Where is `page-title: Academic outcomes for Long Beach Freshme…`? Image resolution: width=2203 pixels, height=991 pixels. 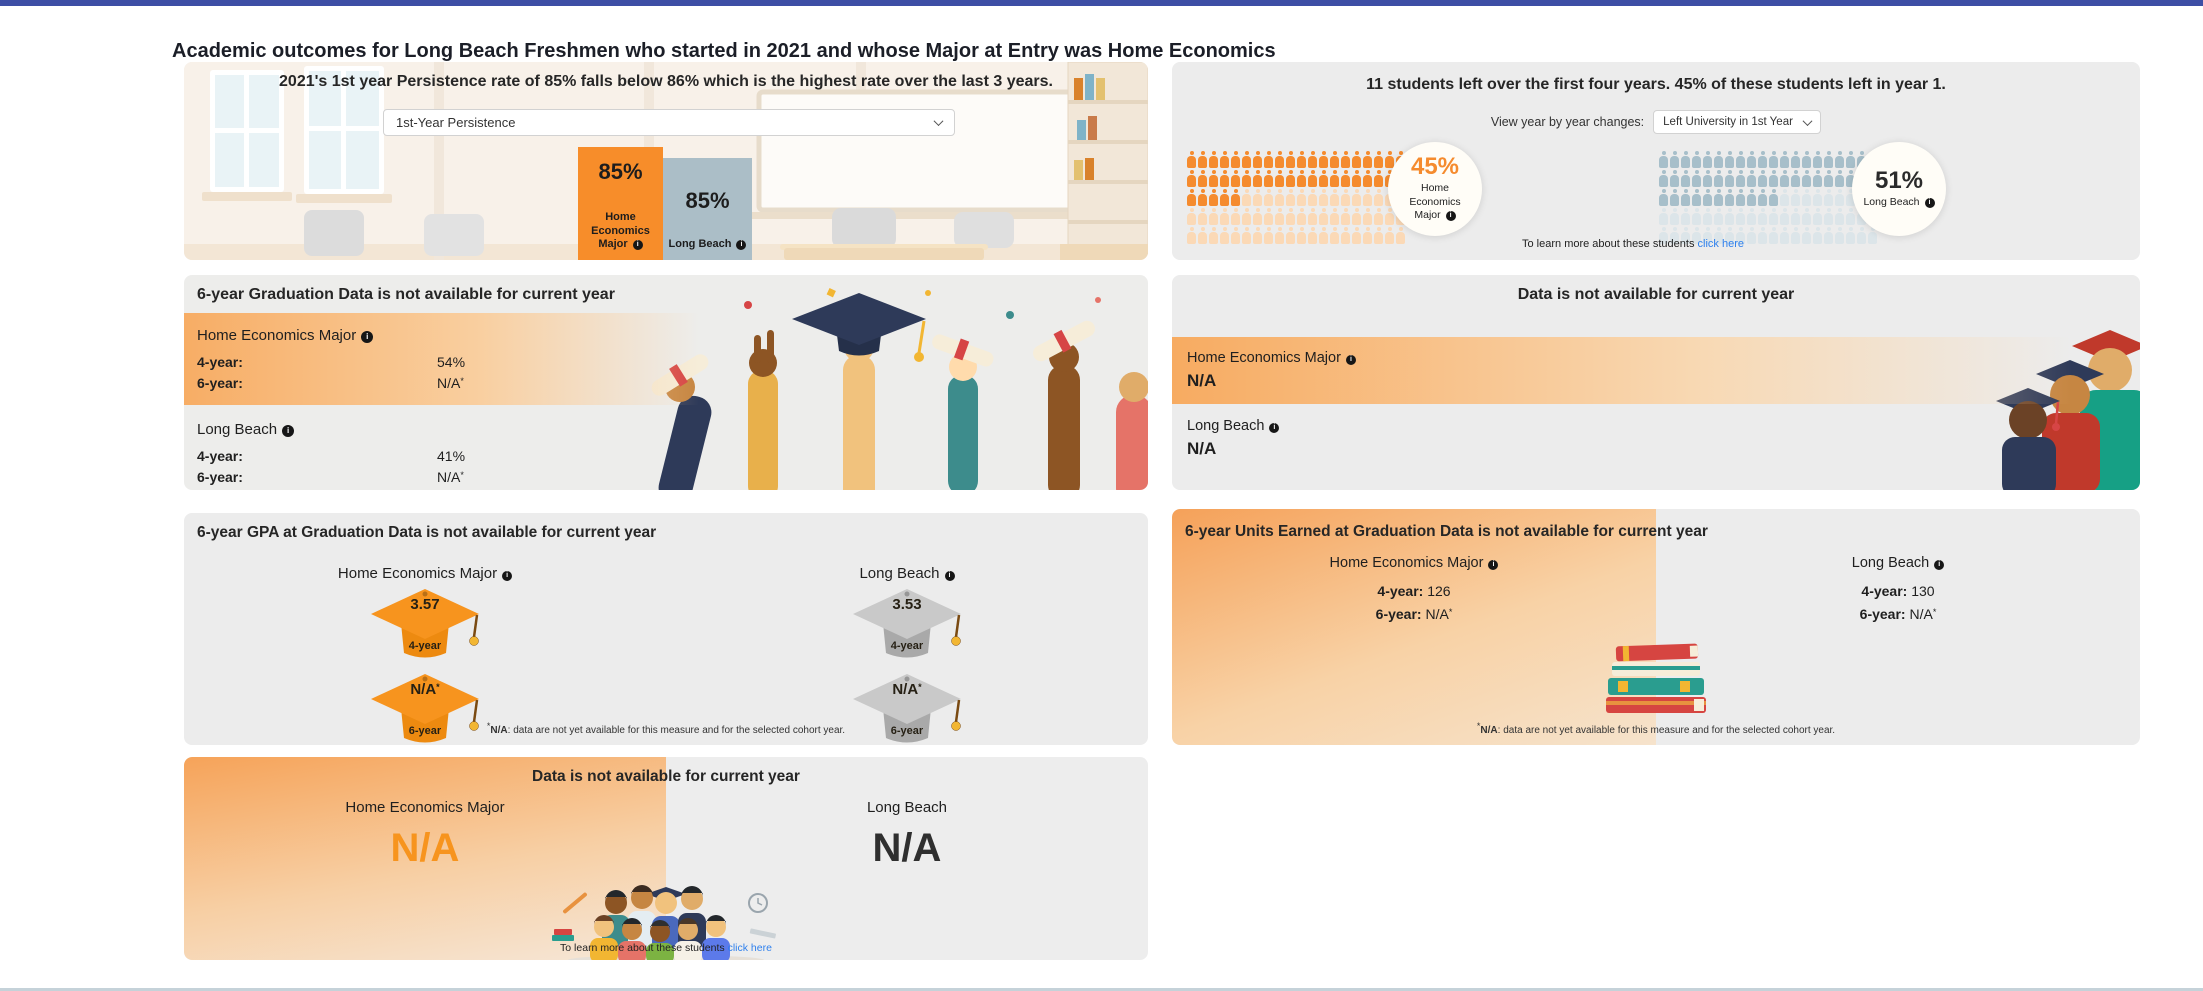 page-title: Academic outcomes for Long Beach Freshme… is located at coordinates (724, 51).